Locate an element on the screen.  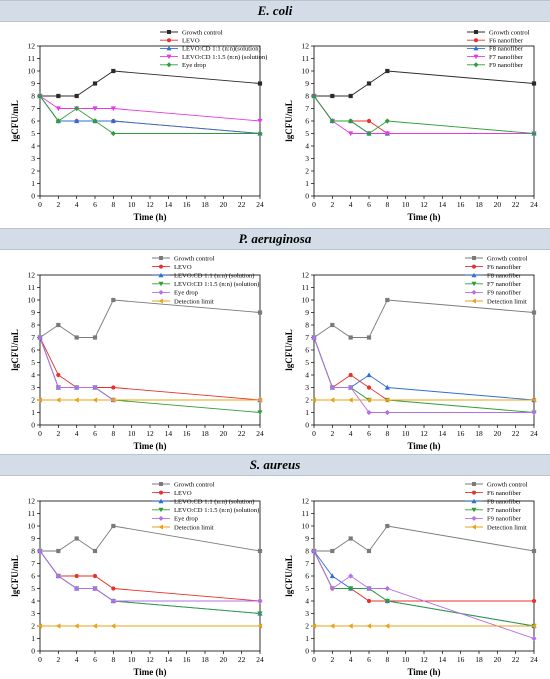
x-tick-label: 14 is located at coordinates (169, 433).